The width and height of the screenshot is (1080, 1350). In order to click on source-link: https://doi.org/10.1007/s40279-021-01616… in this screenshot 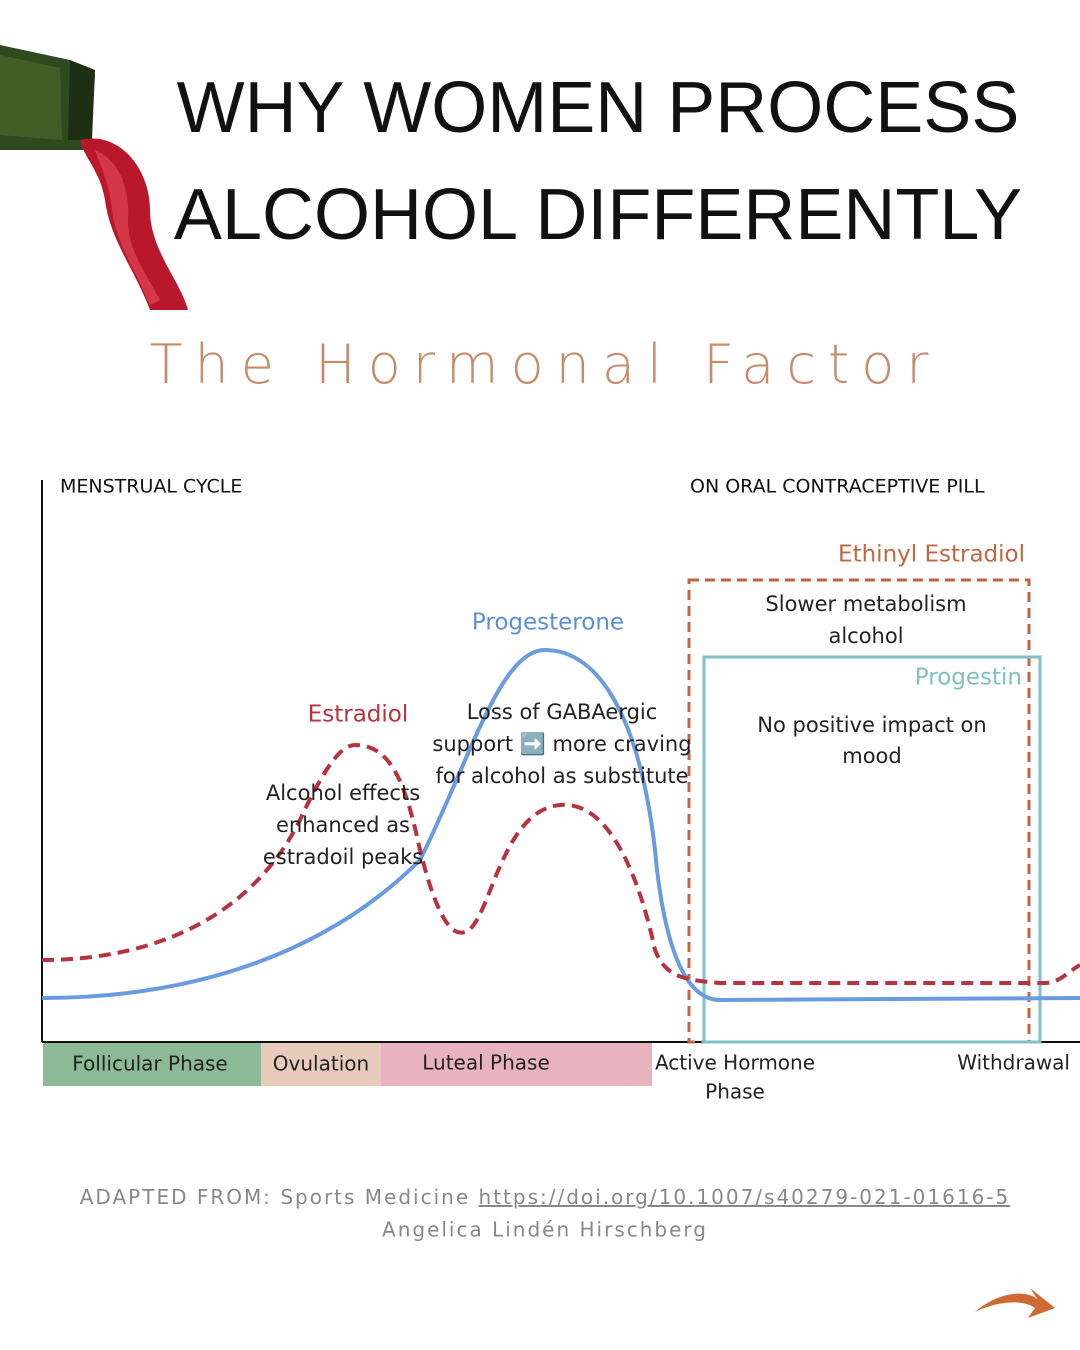, I will do `click(745, 1197)`.